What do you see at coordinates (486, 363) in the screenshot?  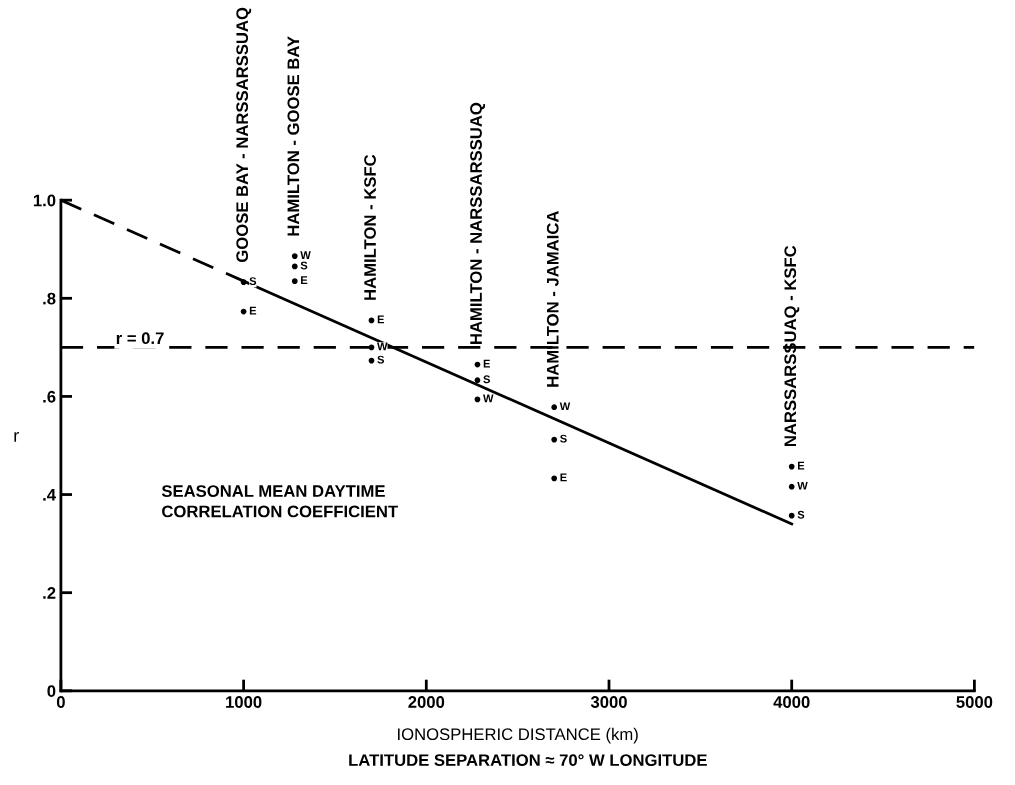 I see `series-label: E` at bounding box center [486, 363].